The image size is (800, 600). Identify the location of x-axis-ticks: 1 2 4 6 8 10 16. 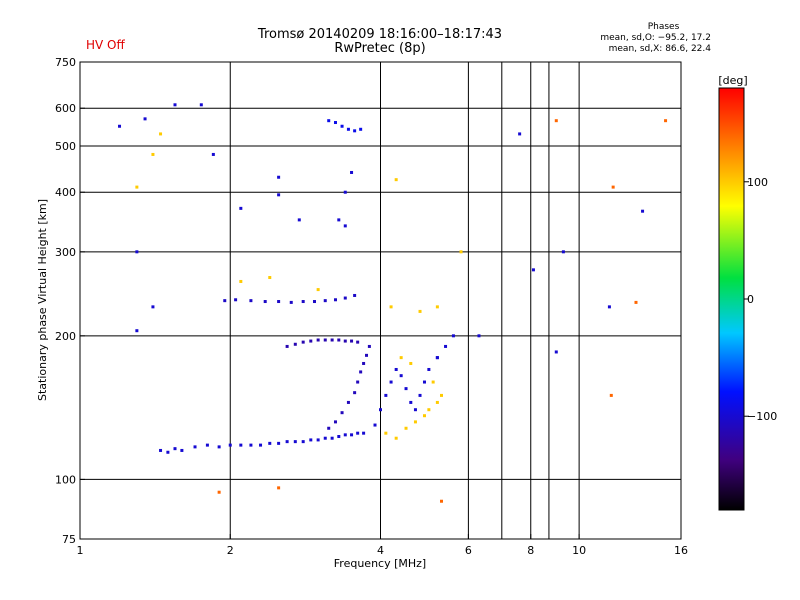
(382, 545).